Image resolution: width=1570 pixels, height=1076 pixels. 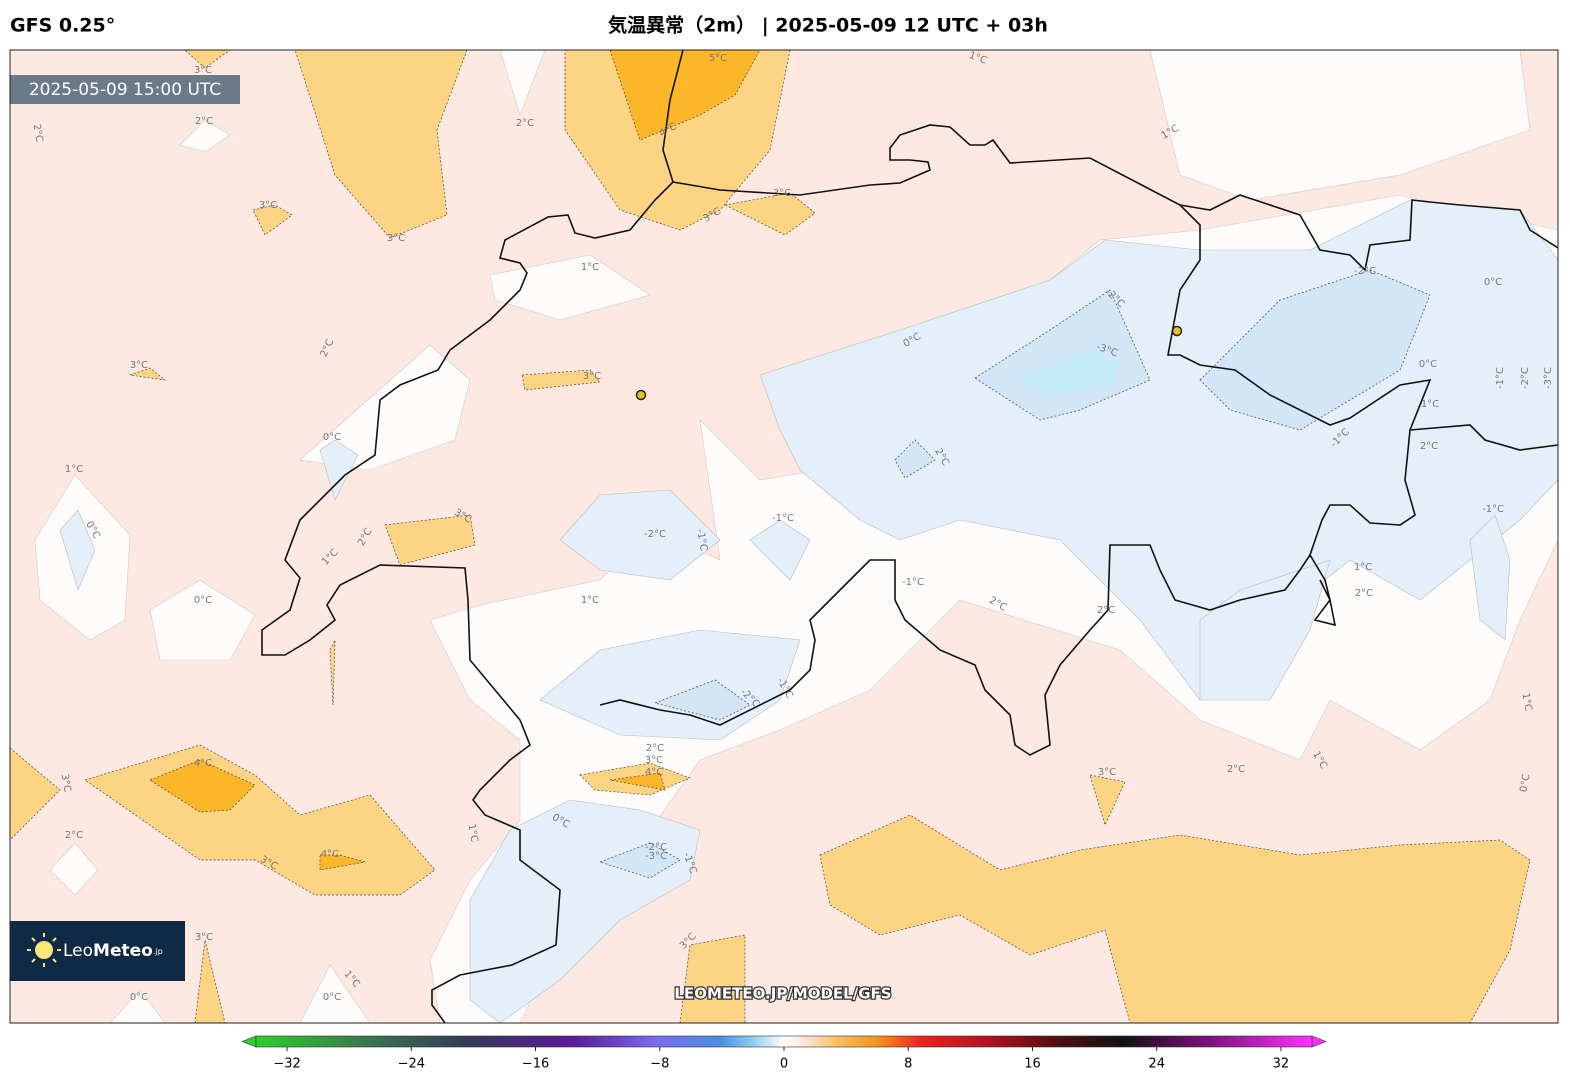 I want to click on valid-time: 2025-05-09 15:00 UTC, so click(x=125, y=90).